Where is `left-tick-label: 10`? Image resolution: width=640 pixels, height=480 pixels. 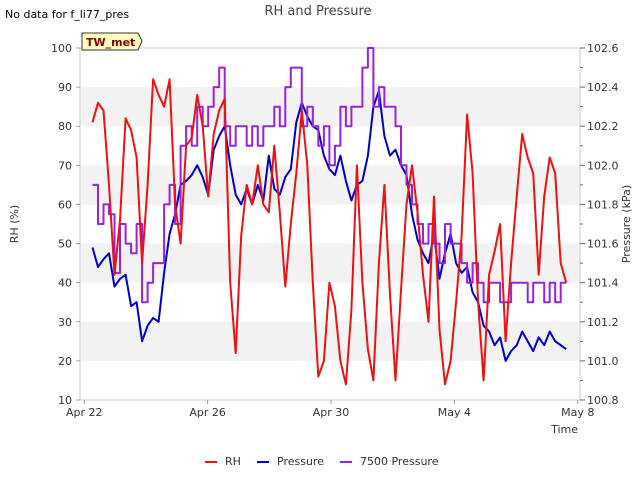
left-tick-label: 10 is located at coordinates (65, 400).